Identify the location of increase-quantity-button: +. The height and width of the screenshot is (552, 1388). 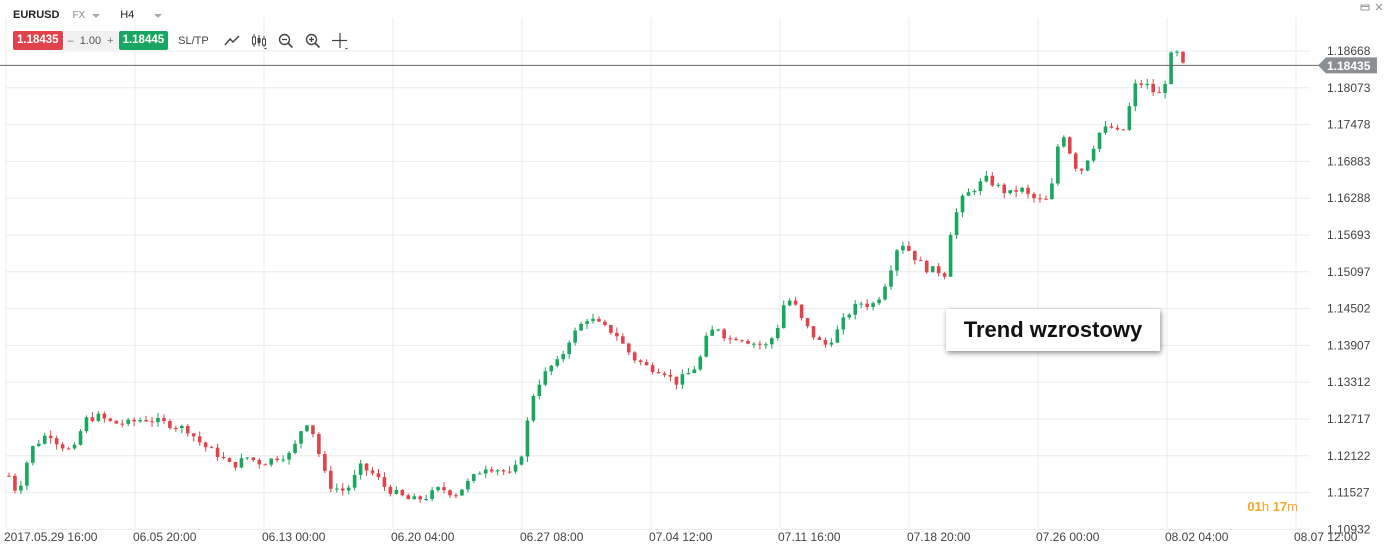
(110, 40).